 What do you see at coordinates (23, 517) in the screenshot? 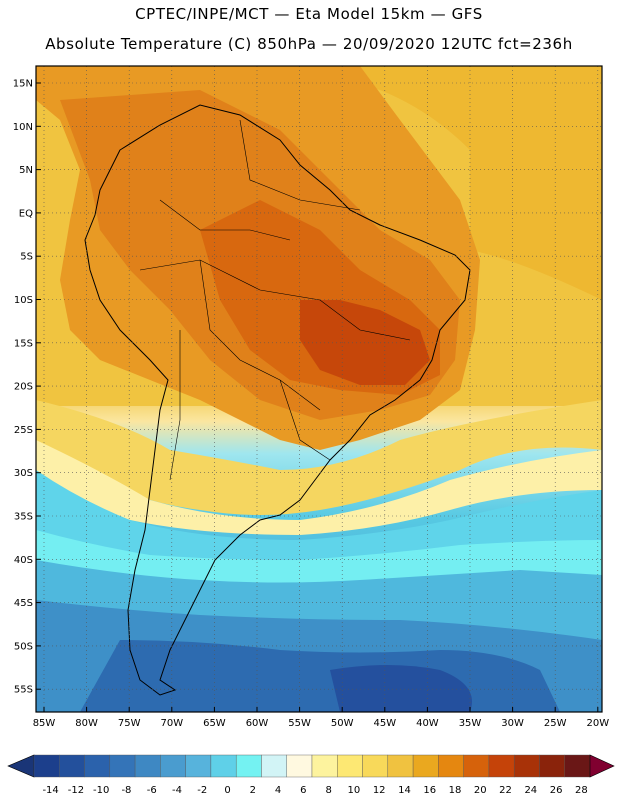
I see `lat-tick-label: 35S` at bounding box center [23, 517].